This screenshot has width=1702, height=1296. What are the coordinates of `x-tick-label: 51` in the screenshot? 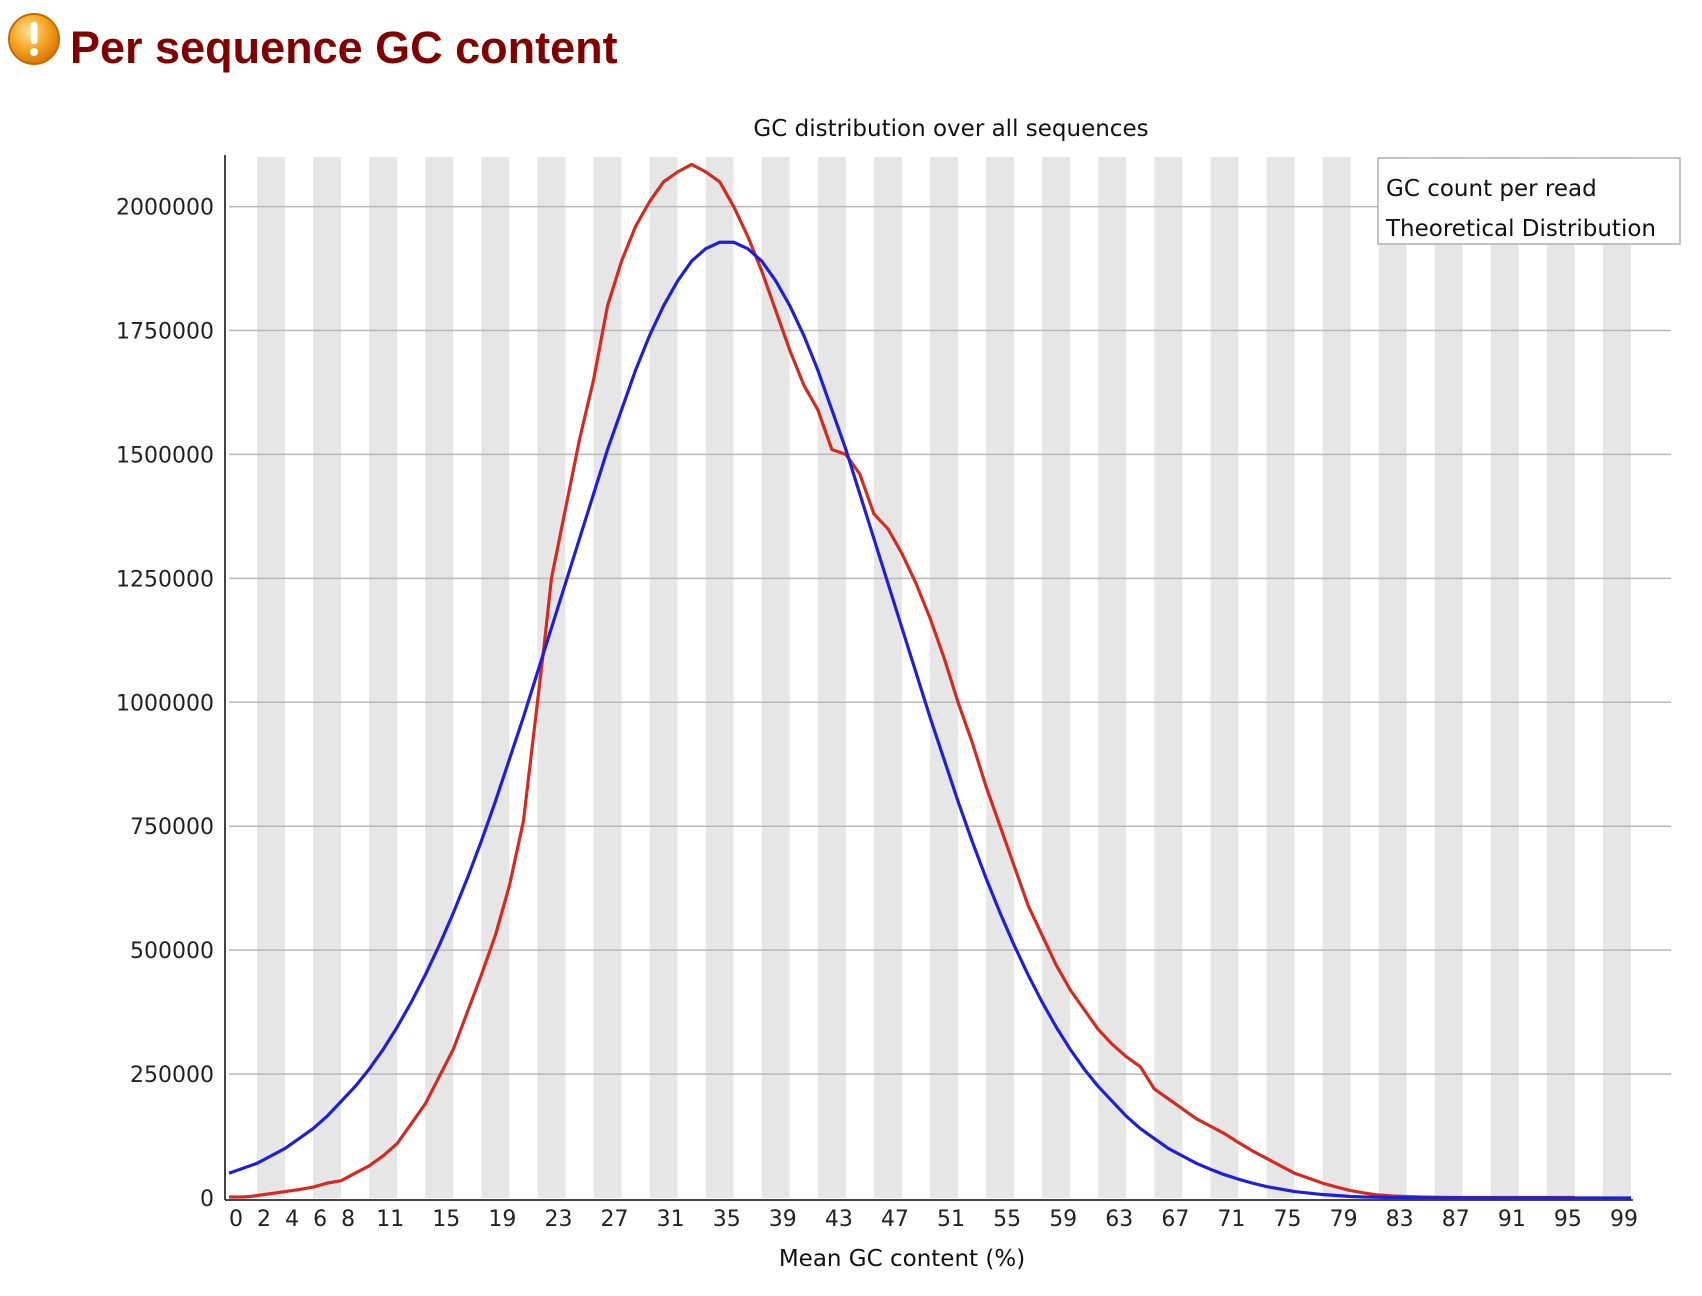 It's located at (951, 1219).